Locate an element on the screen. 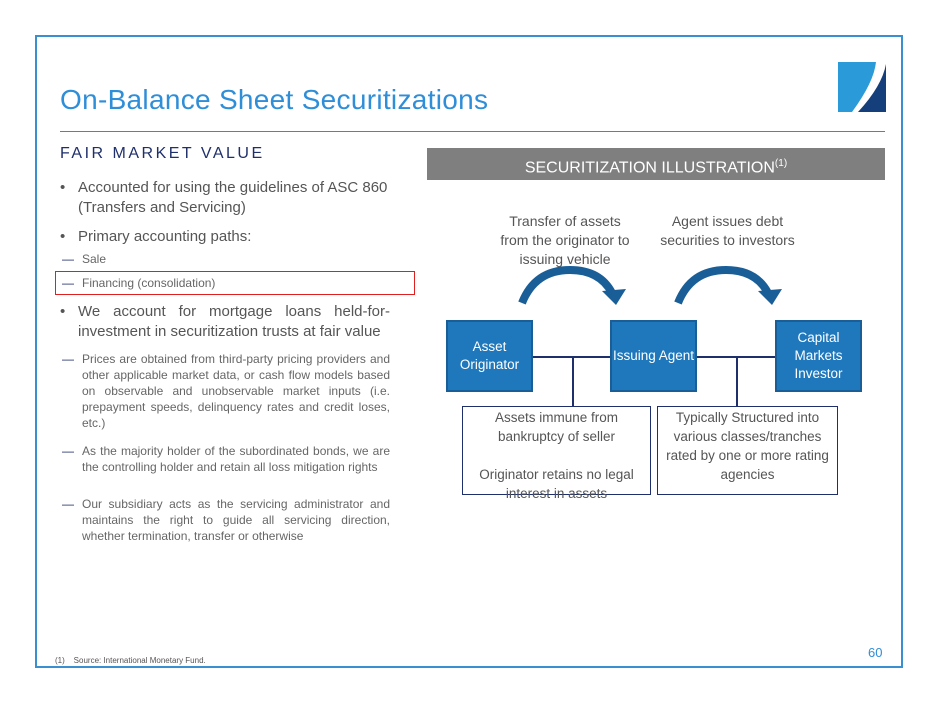  node-capital-markets-investor: Capital Markets Investor is located at coordinates (818, 356).